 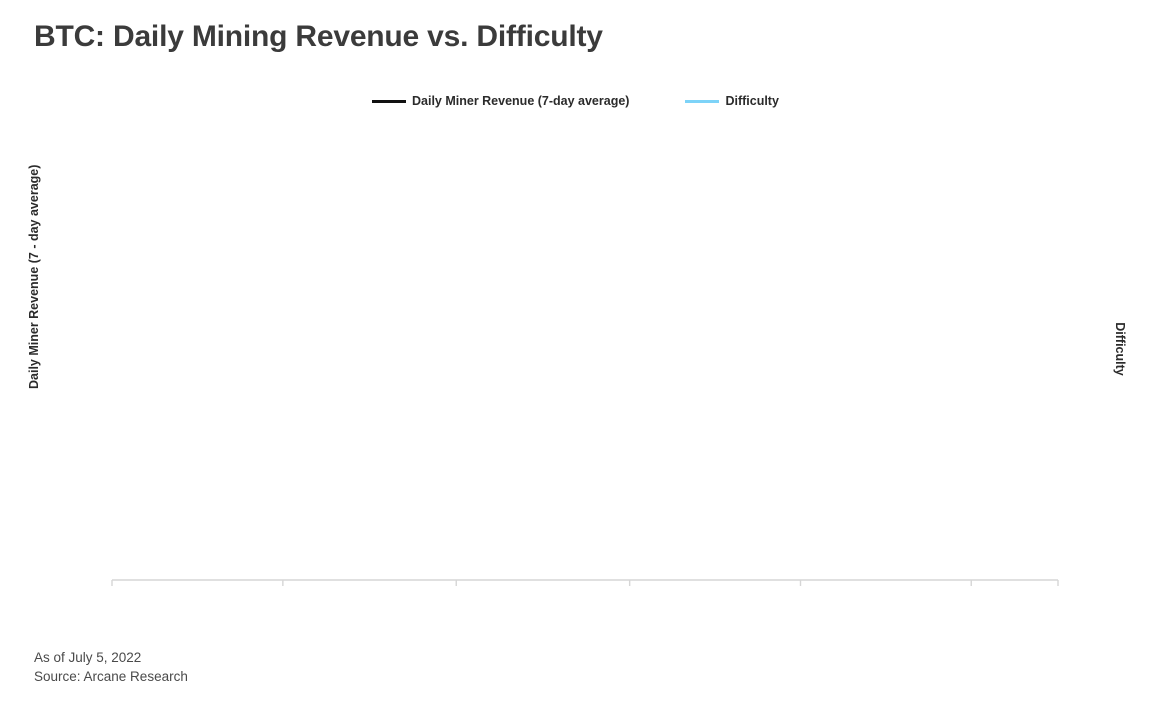 I want to click on legend-label-difficulty: Difficulty, so click(x=752, y=101).